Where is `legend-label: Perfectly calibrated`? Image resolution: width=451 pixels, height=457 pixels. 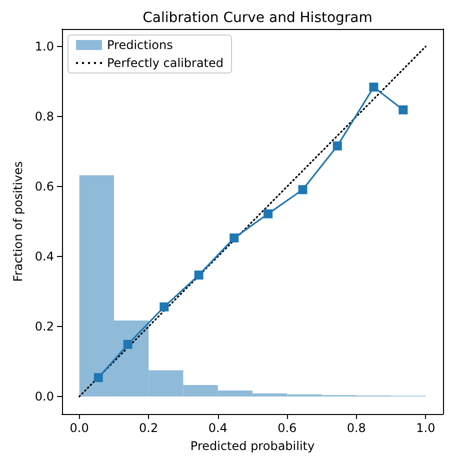 legend-label: Perfectly calibrated is located at coordinates (165, 63).